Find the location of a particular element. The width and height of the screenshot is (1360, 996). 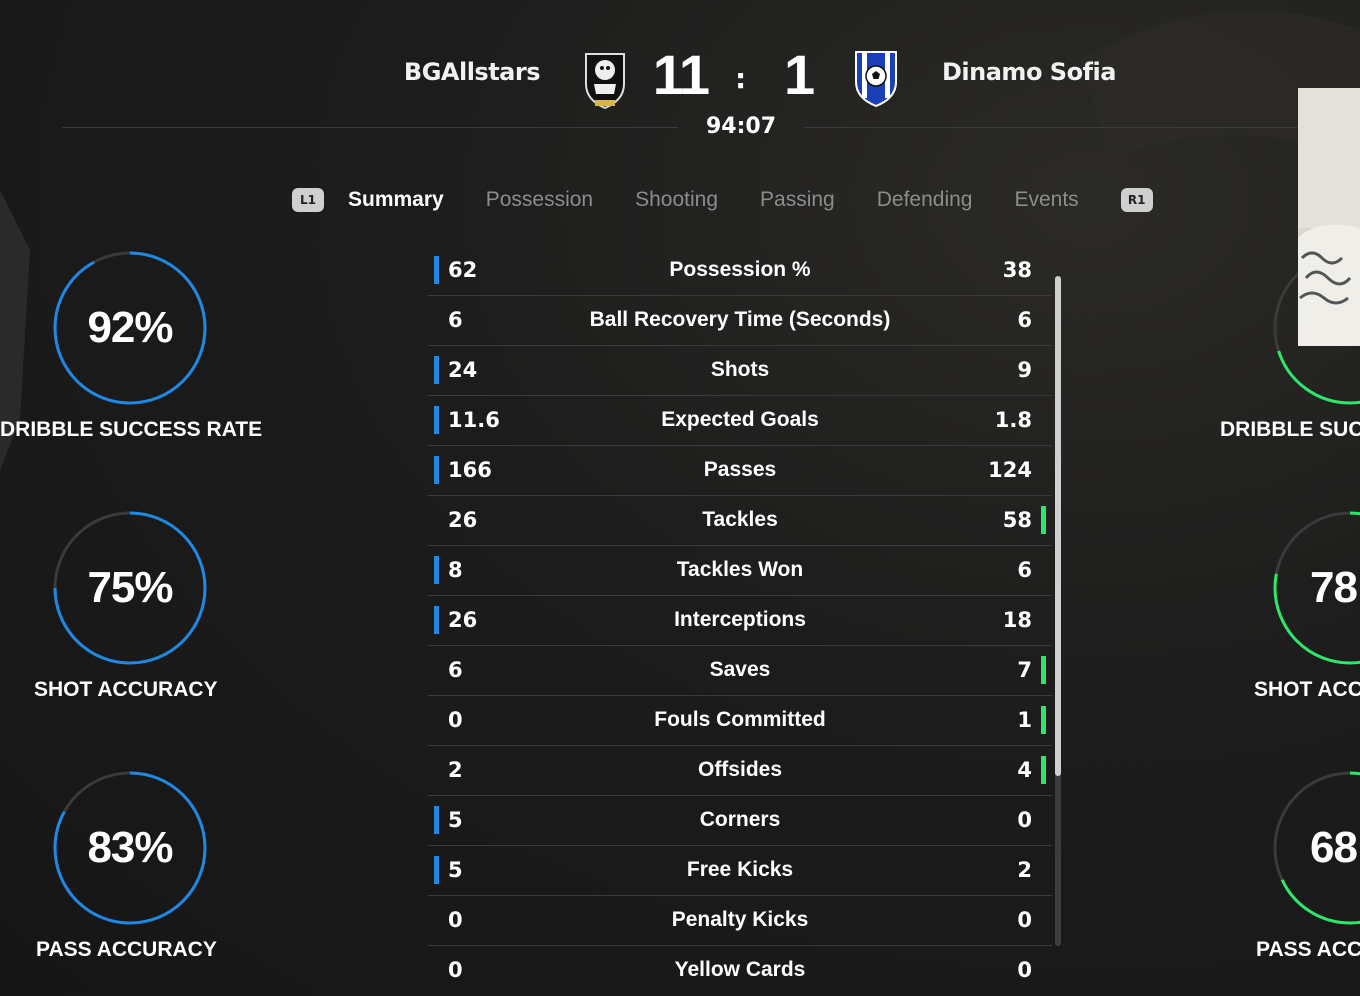

stat-label: Yellow Cards is located at coordinates (740, 969).